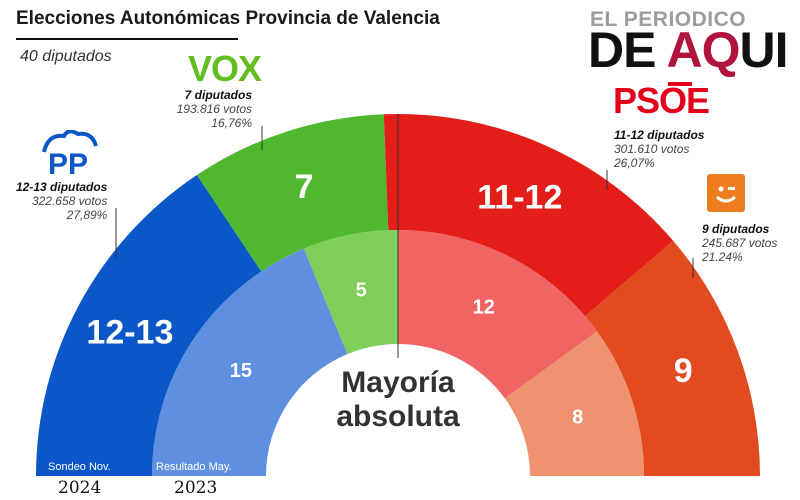 The image size is (800, 500). What do you see at coordinates (398, 382) in the screenshot?
I see `center-label-line1: Mayoría` at bounding box center [398, 382].